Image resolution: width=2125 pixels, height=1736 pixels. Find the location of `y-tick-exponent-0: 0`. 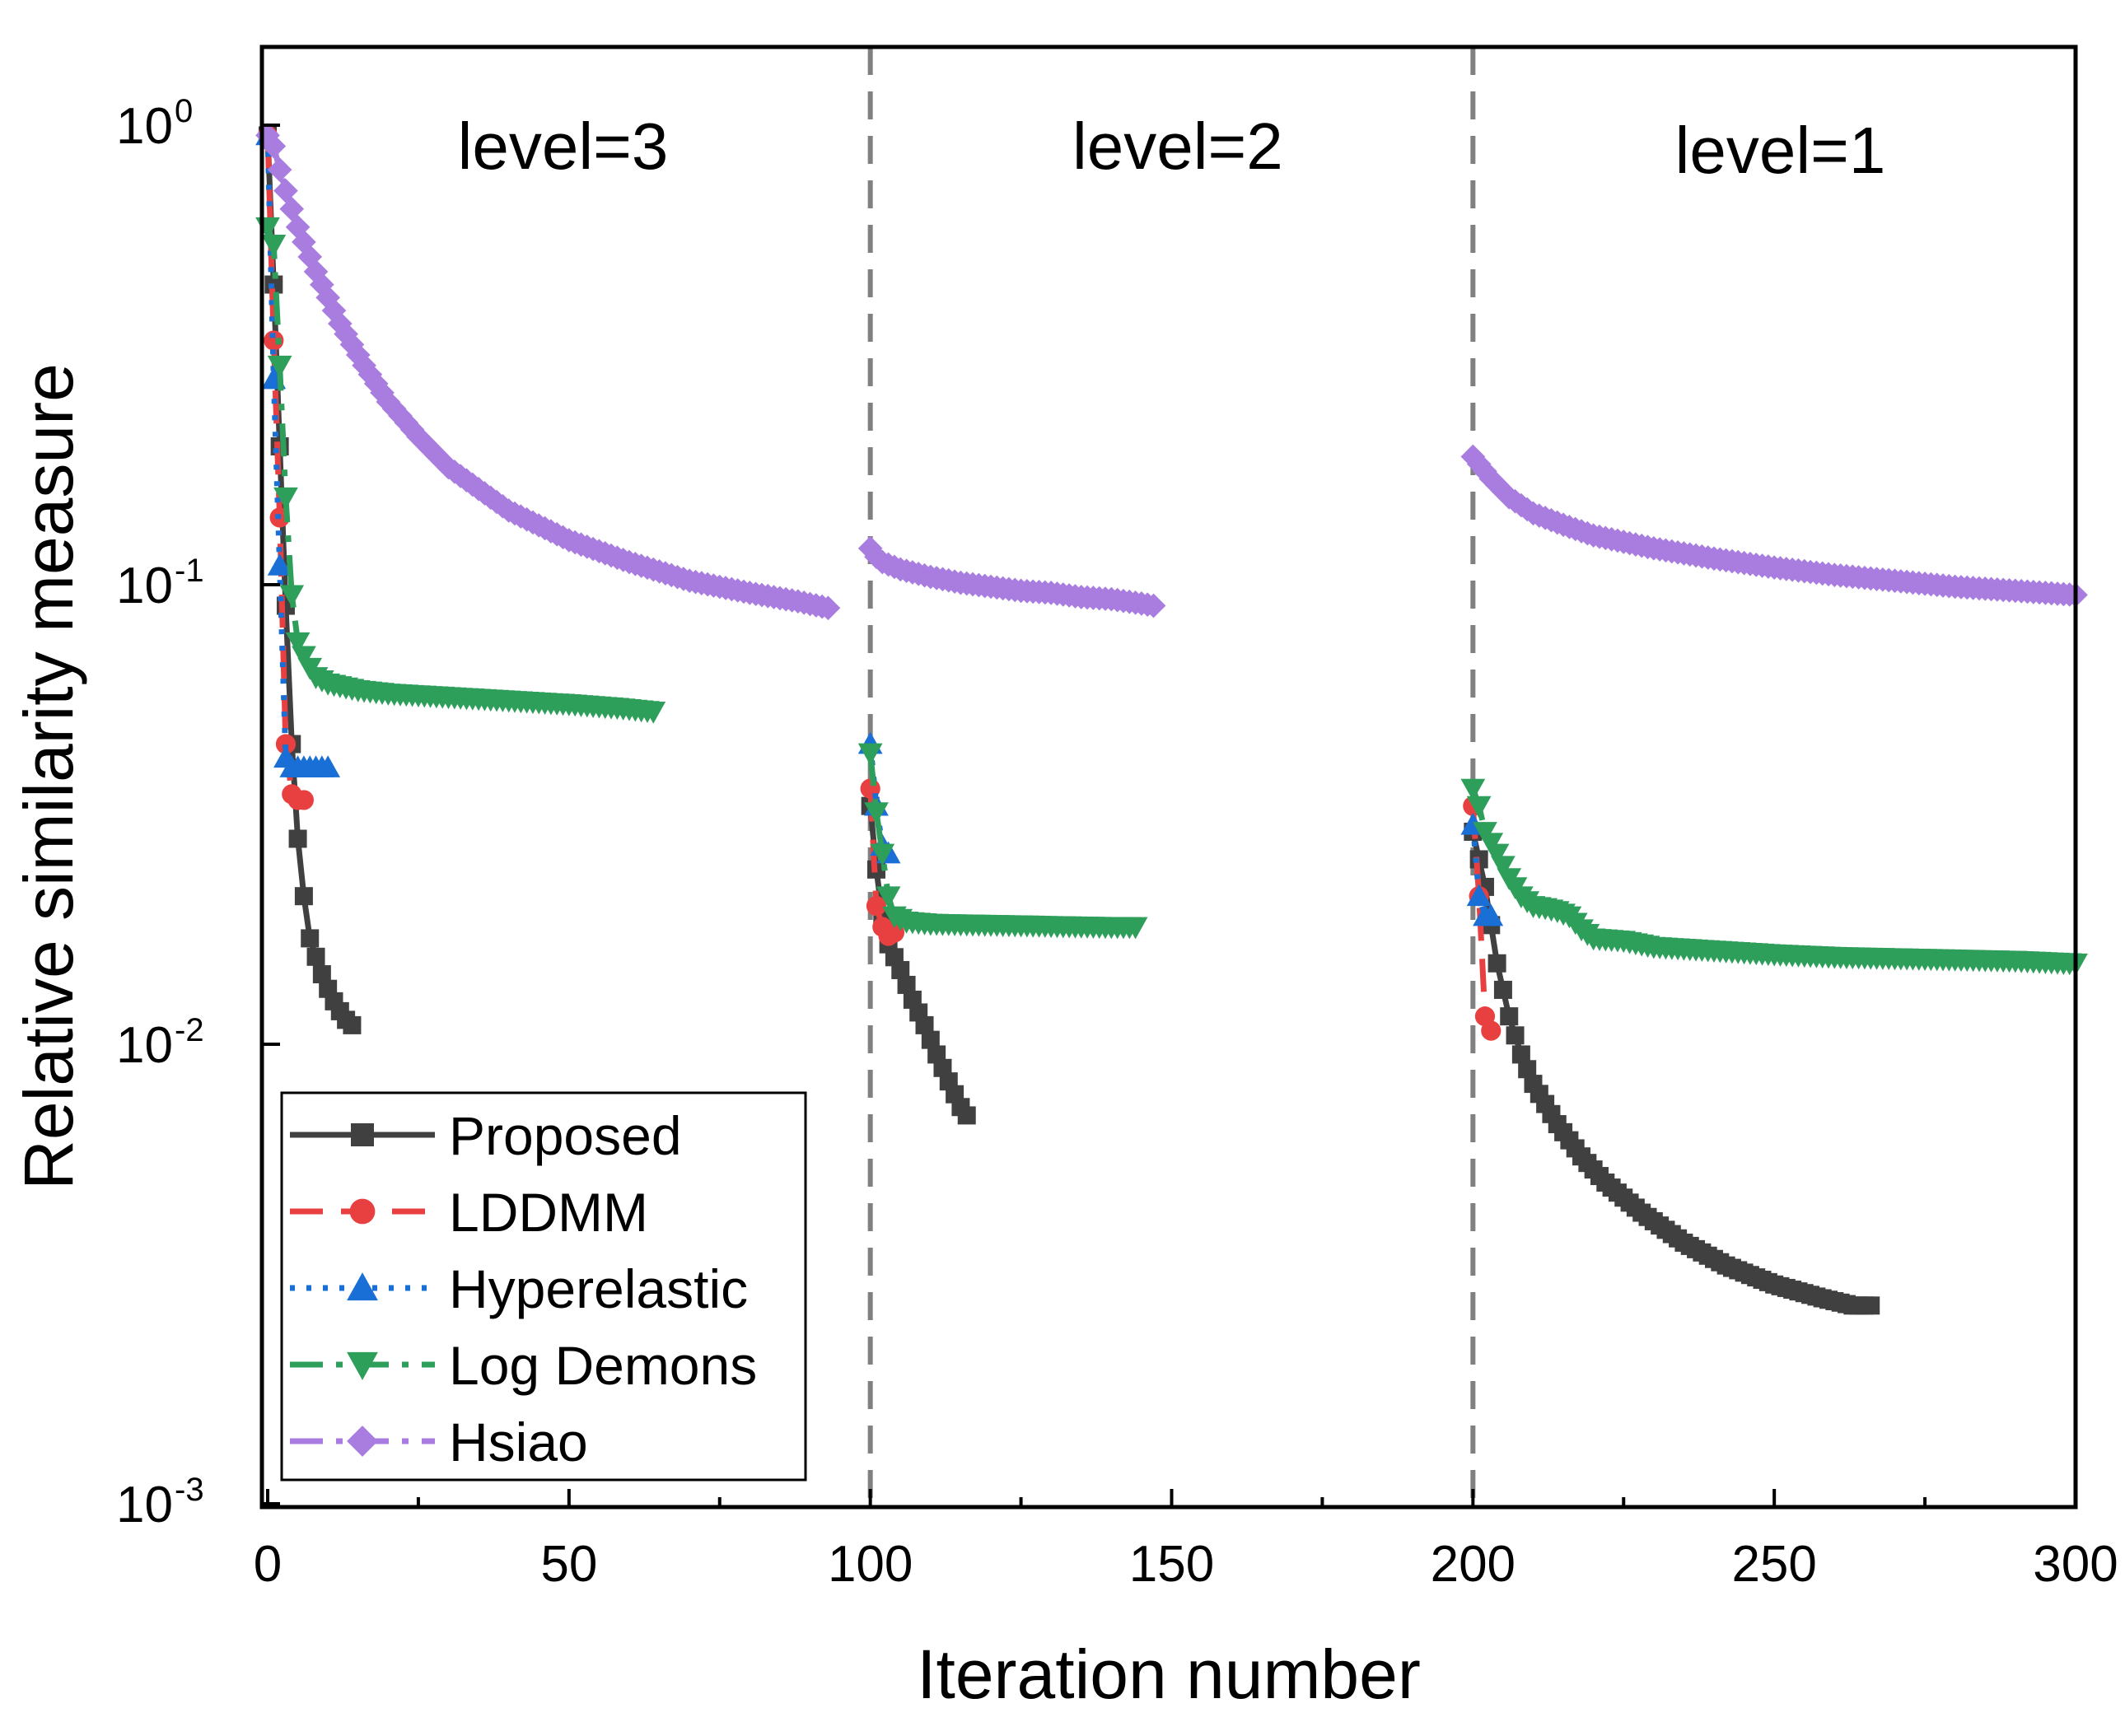

y-tick-exponent-0: 0 is located at coordinates (184, 111).